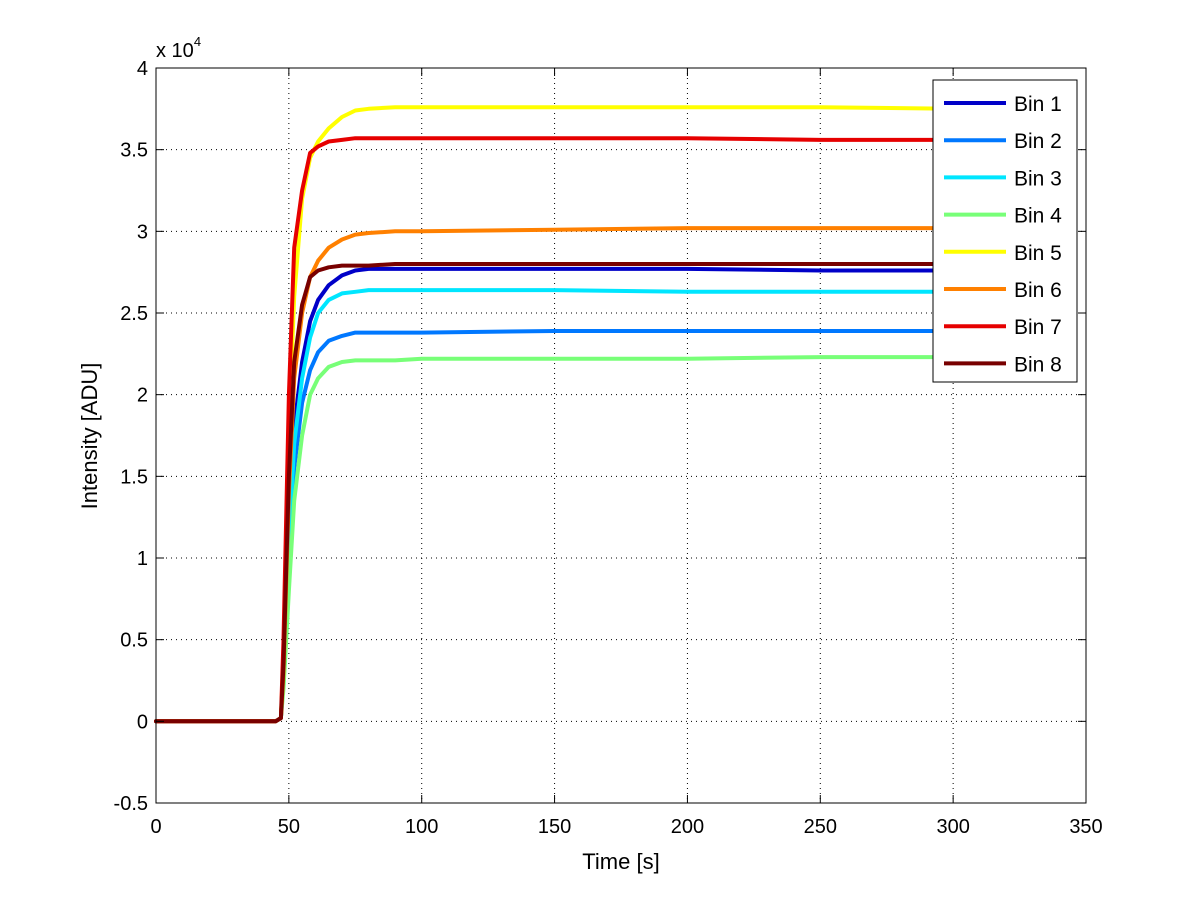 Image resolution: width=1200 pixels, height=901 pixels. Describe the element at coordinates (1038, 253) in the screenshot. I see `legend-label-5: Bin 5` at that location.